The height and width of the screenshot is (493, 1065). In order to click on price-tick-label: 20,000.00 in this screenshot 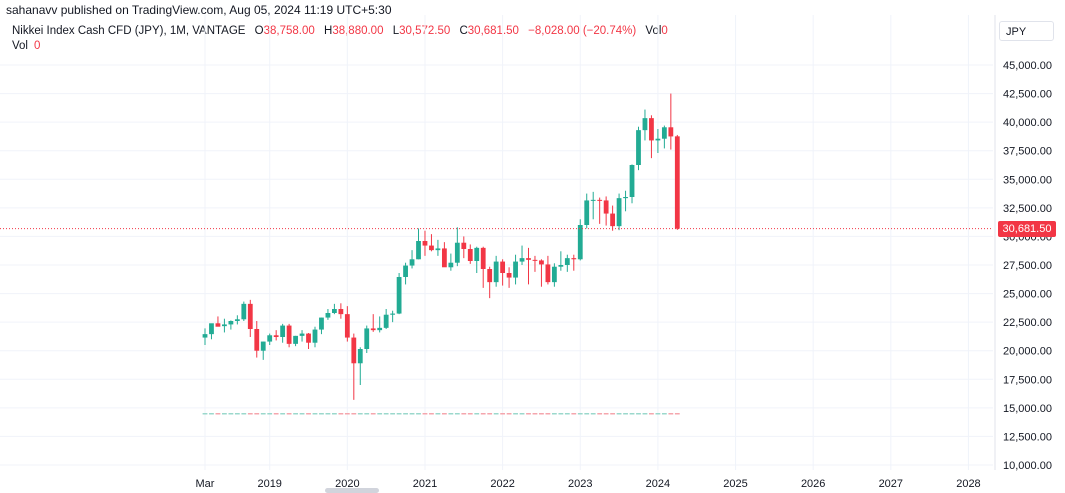, I will do `click(1027, 352)`.